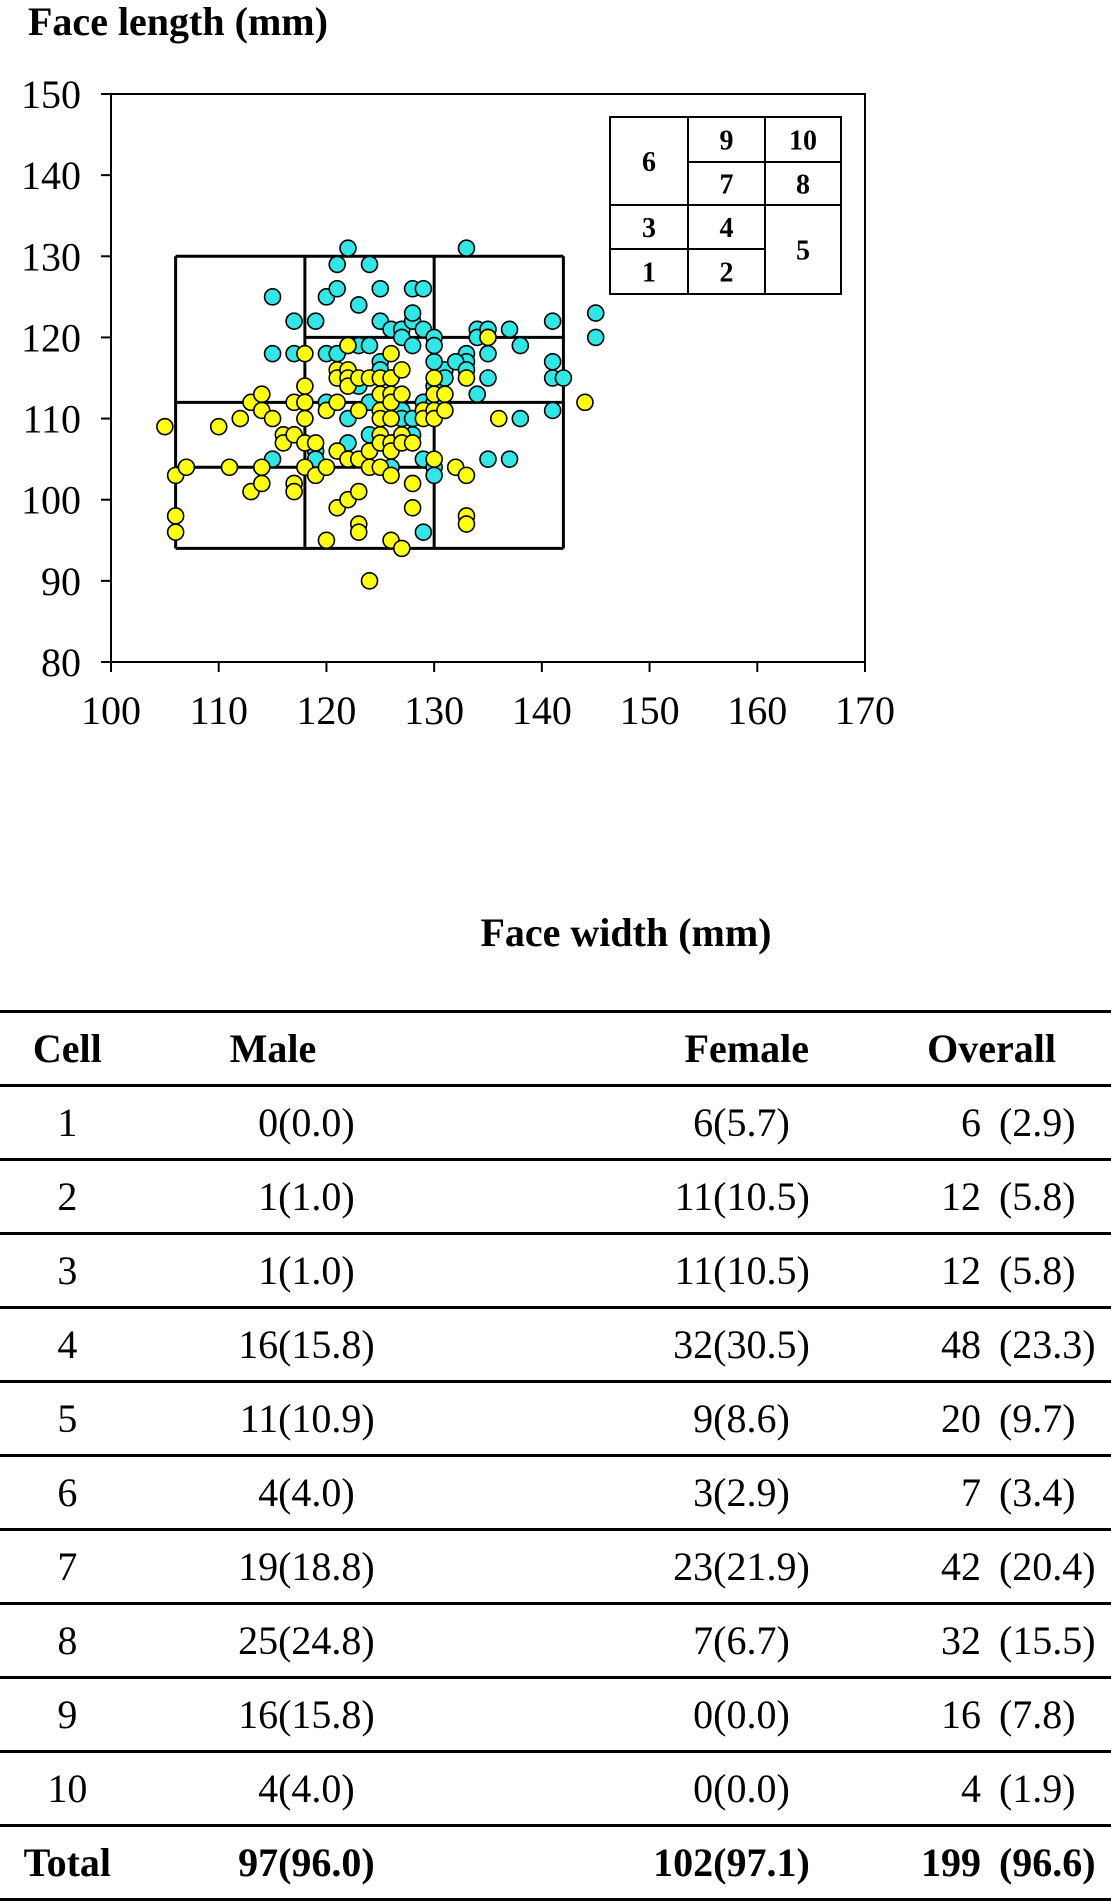  Describe the element at coordinates (316, 1270) in the screenshot. I see `male-percent: (1.0)` at that location.